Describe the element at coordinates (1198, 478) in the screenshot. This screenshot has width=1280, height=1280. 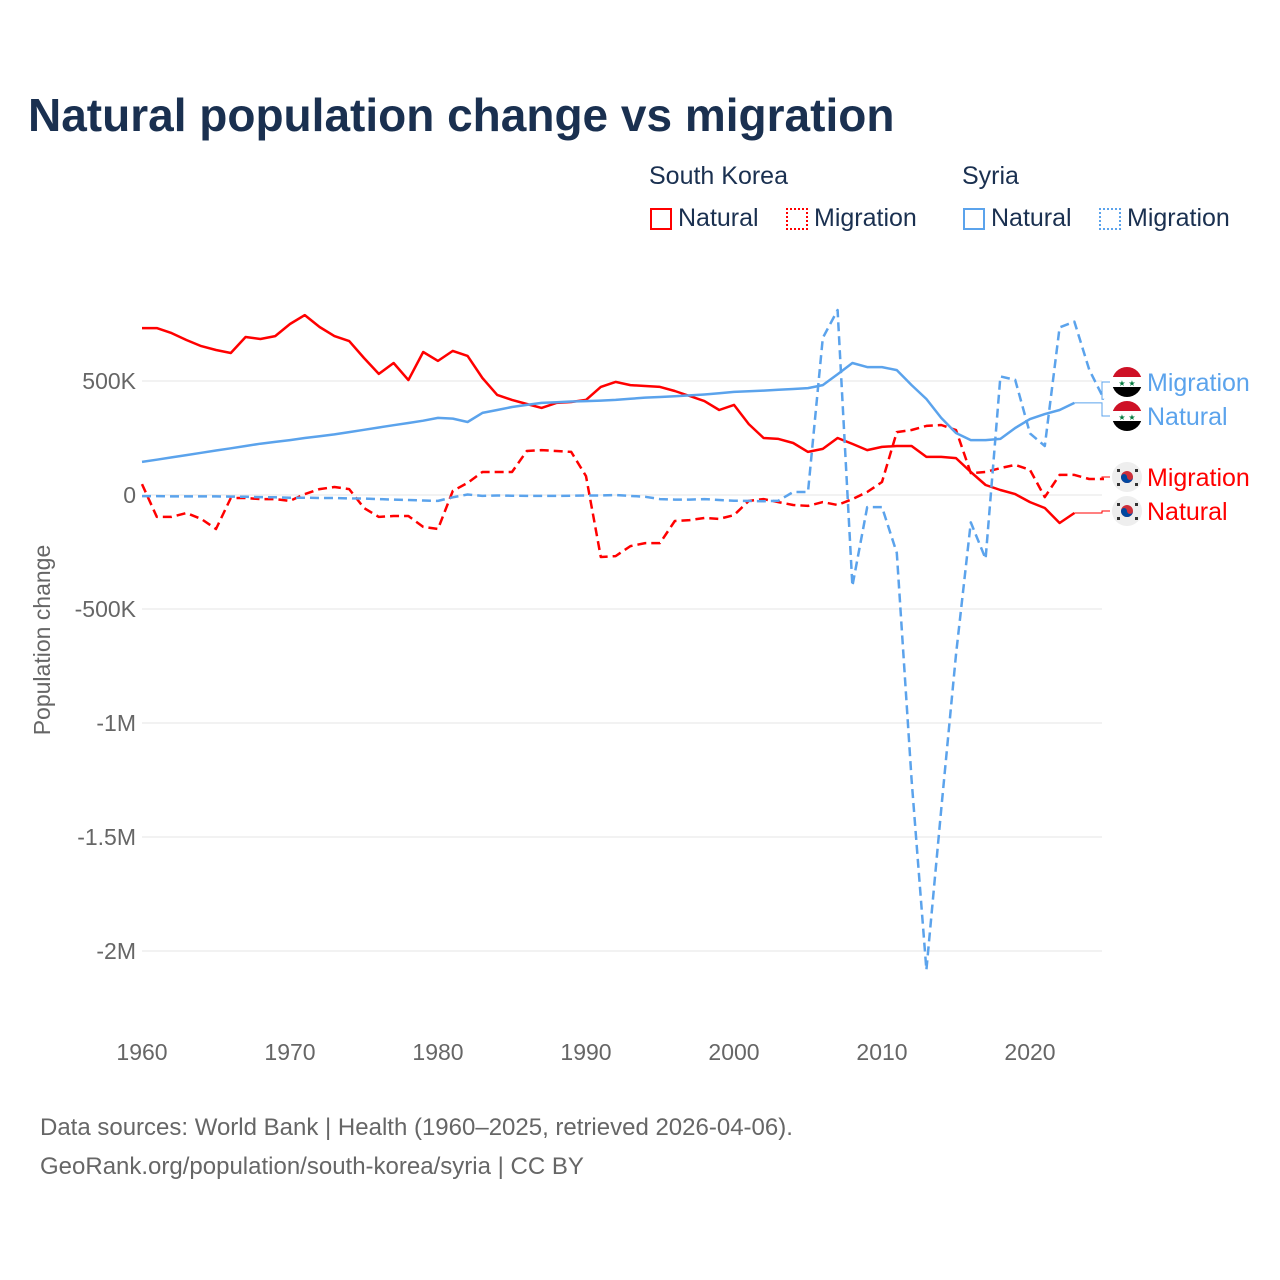
I see `end-label-south-korea-migration: Migration` at that location.